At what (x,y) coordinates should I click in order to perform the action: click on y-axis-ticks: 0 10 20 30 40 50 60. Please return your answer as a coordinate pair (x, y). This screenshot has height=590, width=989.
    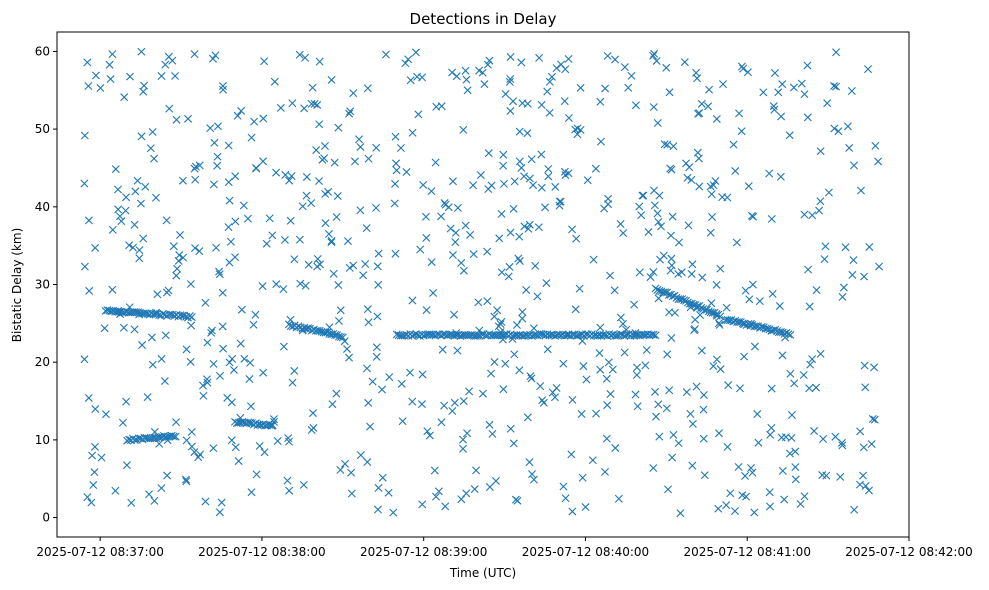
    Looking at the image, I should click on (46, 284).